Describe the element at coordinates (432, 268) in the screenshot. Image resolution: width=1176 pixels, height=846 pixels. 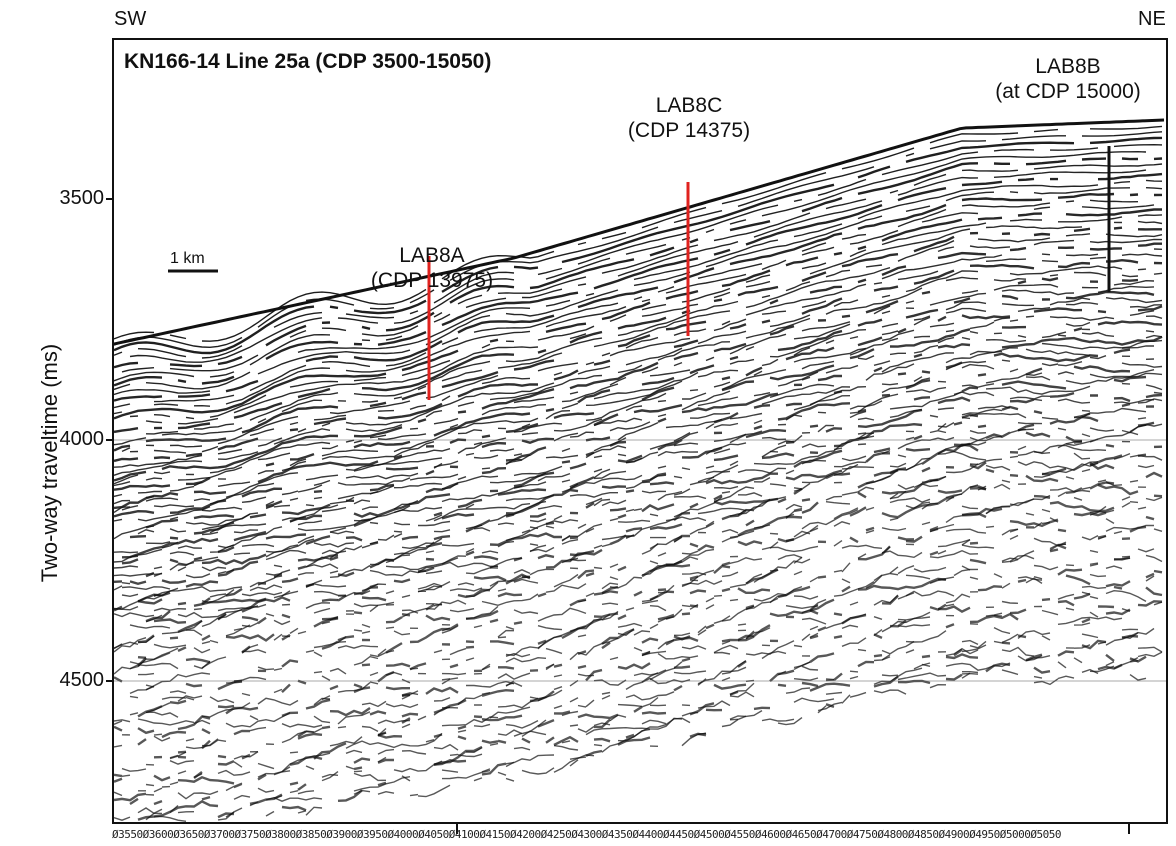
I see `site-label-lab8a: LAB8A (CDP 13975)` at that location.